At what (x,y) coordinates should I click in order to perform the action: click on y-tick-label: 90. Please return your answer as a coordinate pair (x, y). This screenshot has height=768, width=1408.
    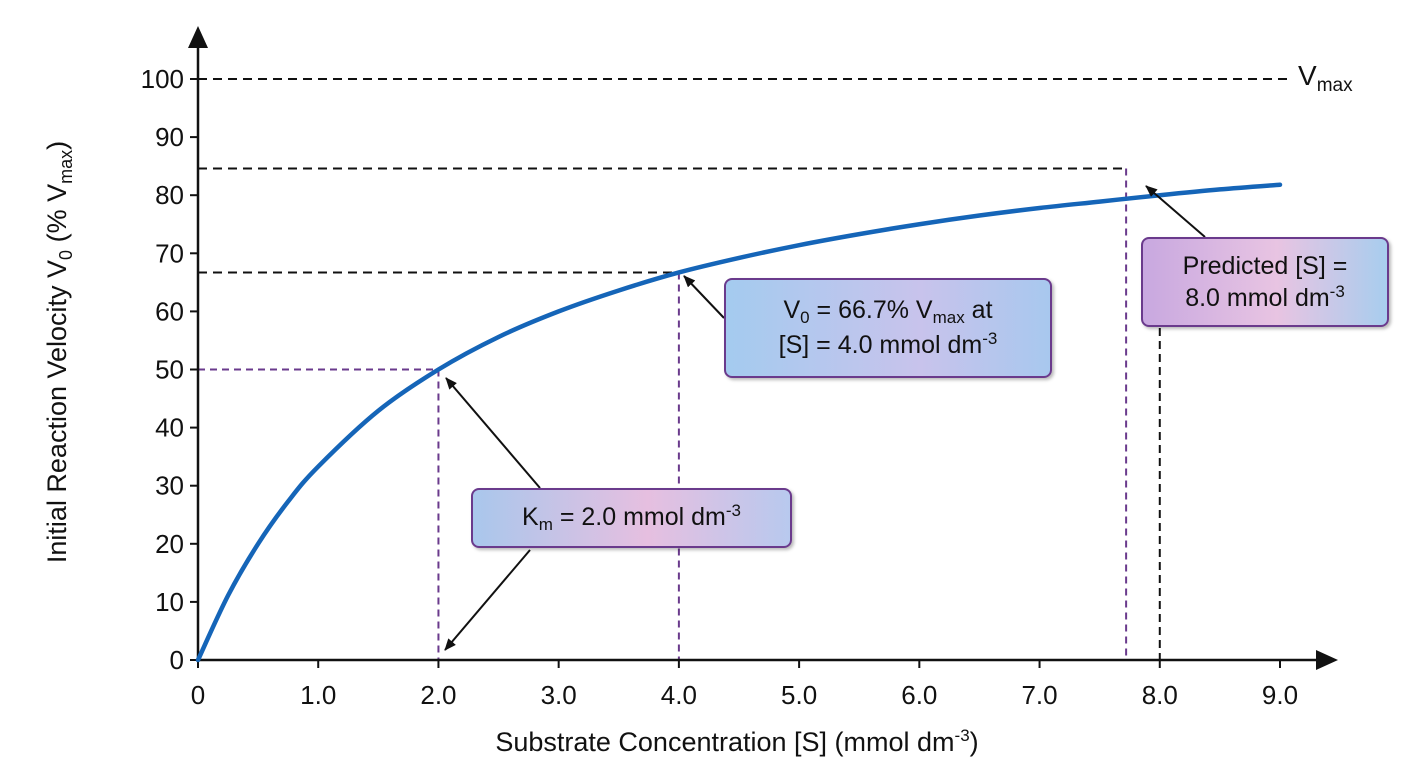
    Looking at the image, I should click on (169, 137).